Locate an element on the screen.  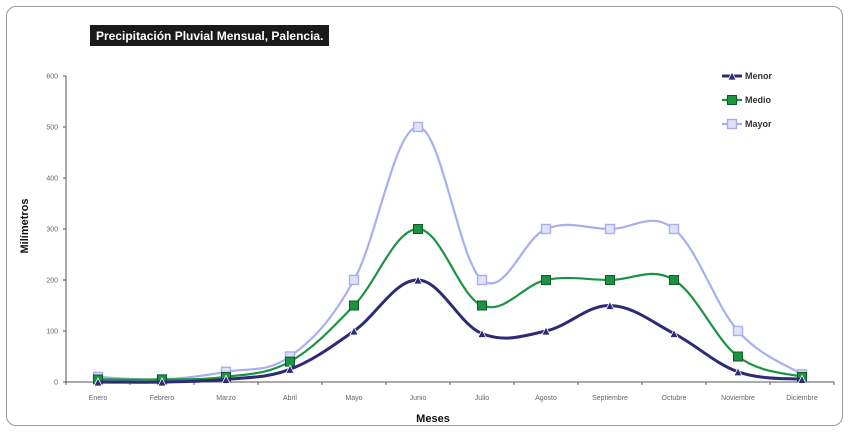
y-axis-title: Milímetros is located at coordinates (25, 225).